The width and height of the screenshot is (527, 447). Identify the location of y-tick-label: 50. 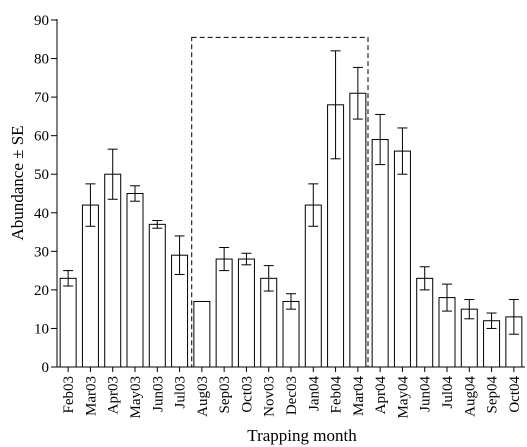
(41, 175).